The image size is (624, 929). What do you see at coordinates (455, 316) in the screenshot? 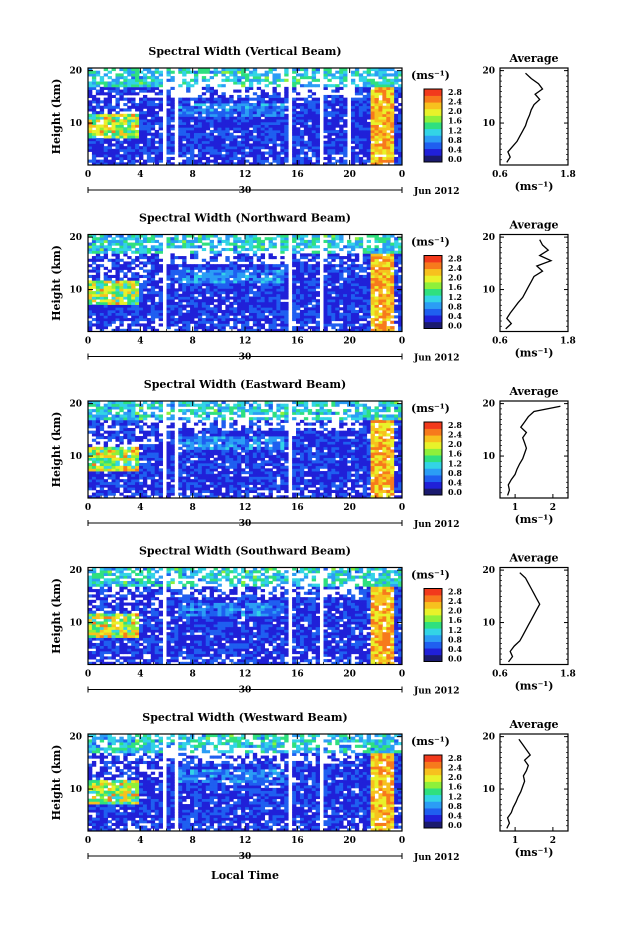
I see `colorbar-tick-label: 0.4` at bounding box center [455, 316].